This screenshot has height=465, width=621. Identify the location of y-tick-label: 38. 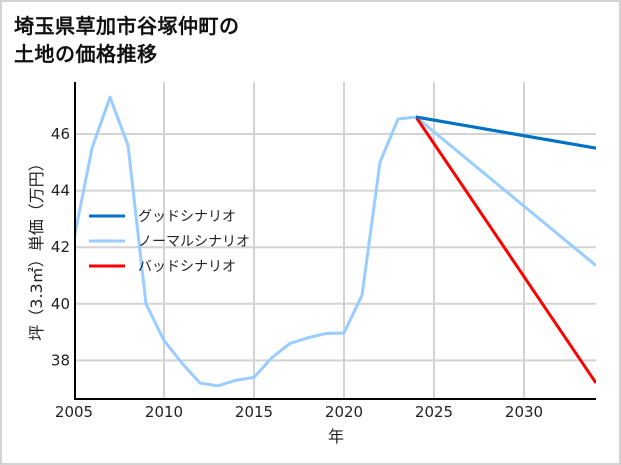
(60, 360).